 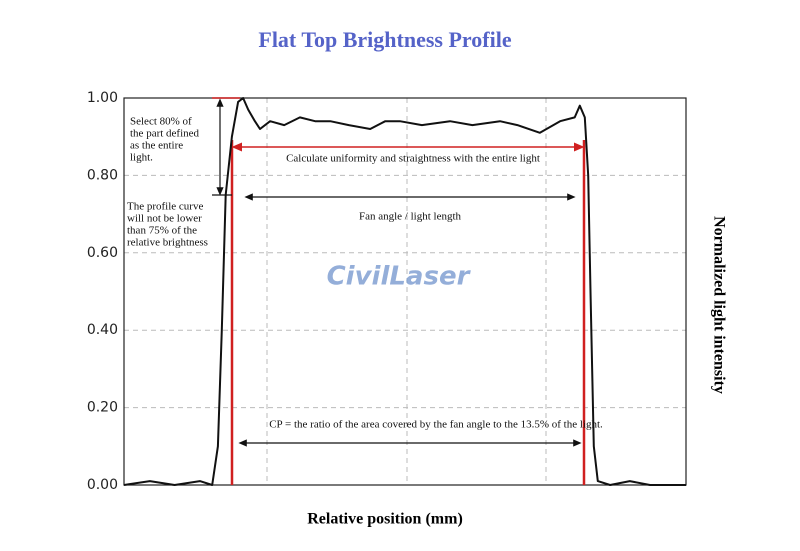 I want to click on annotation: The profile curve, so click(x=165, y=207).